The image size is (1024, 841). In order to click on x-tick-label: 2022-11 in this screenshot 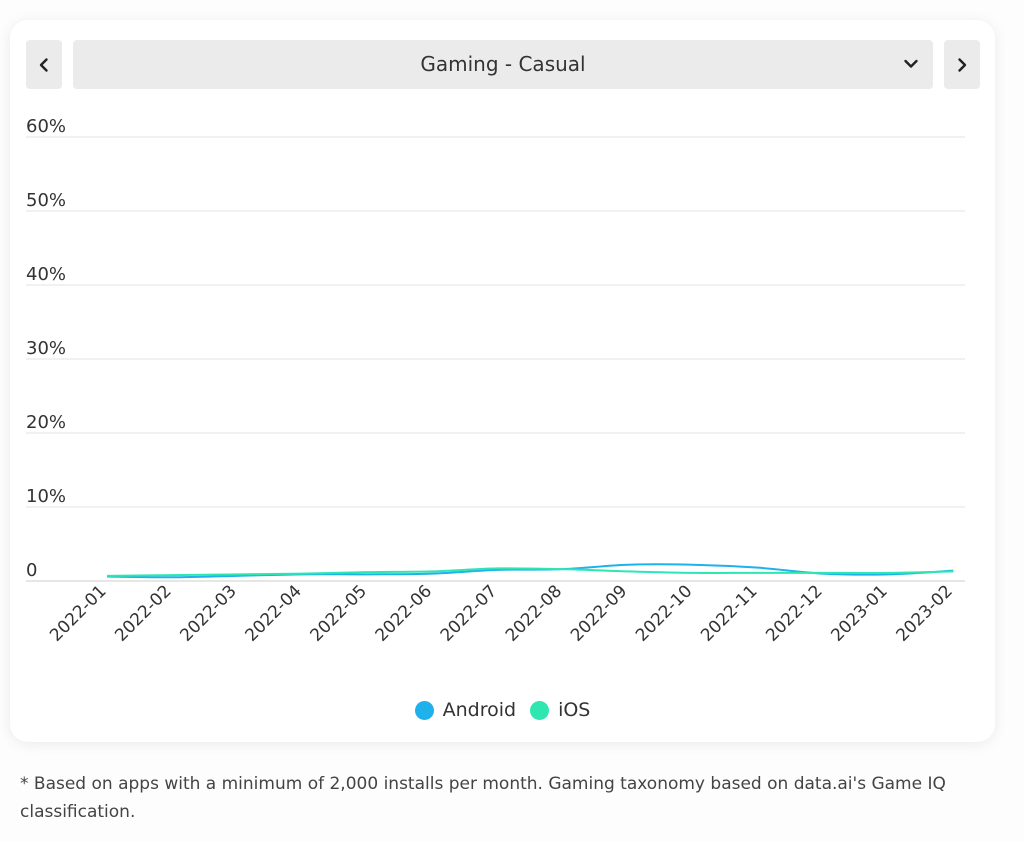, I will do `click(729, 613)`.